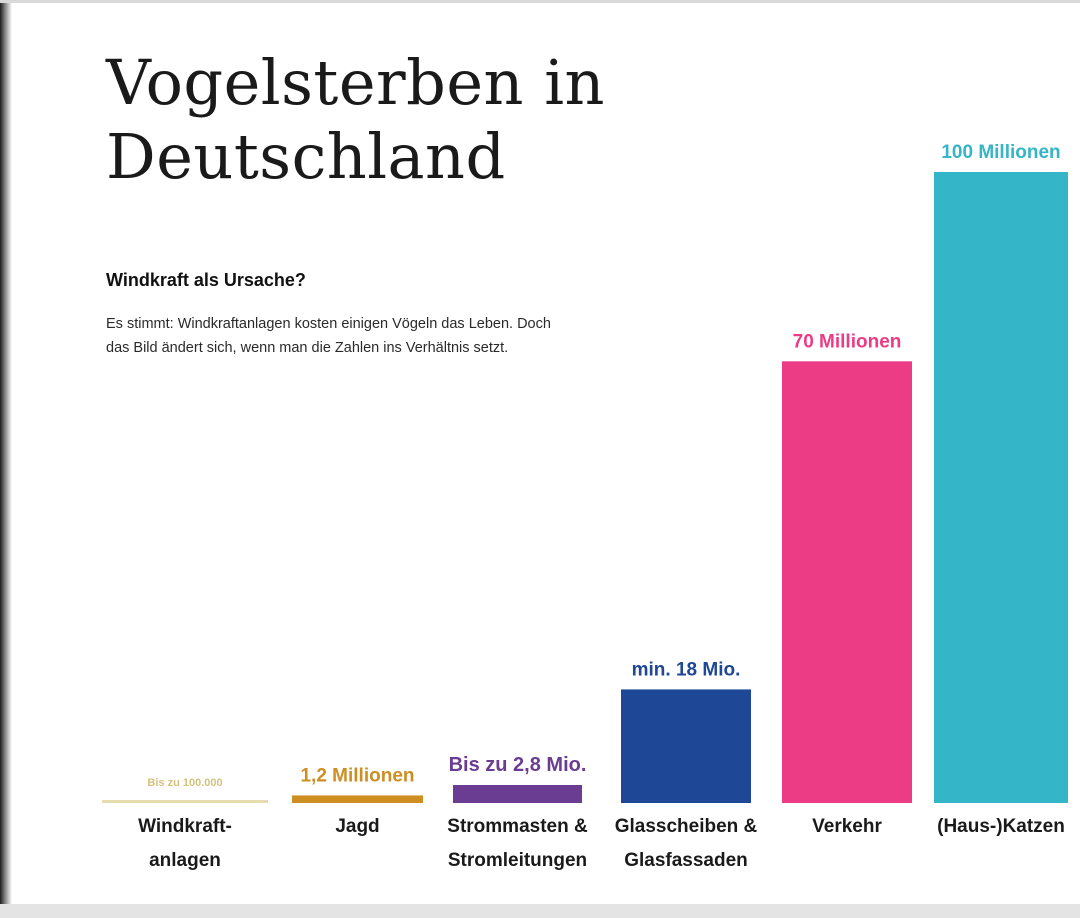 Image resolution: width=1080 pixels, height=918 pixels. Describe the element at coordinates (686, 860) in the screenshot. I see `category-label-3-line-1: Glasfassaden` at that location.